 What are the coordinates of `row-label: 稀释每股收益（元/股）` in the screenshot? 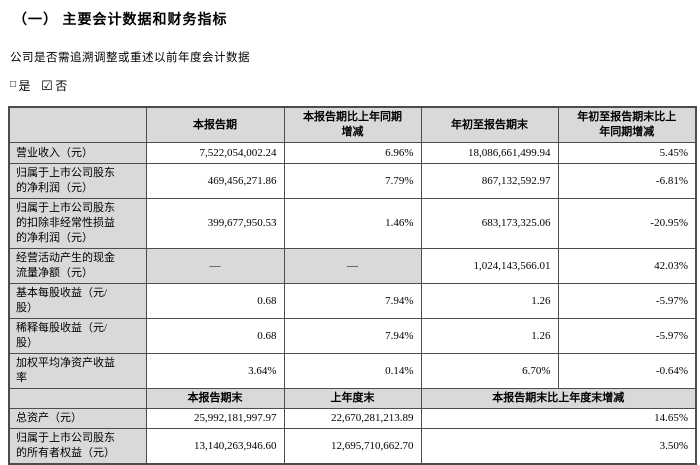 It's located at (77, 336).